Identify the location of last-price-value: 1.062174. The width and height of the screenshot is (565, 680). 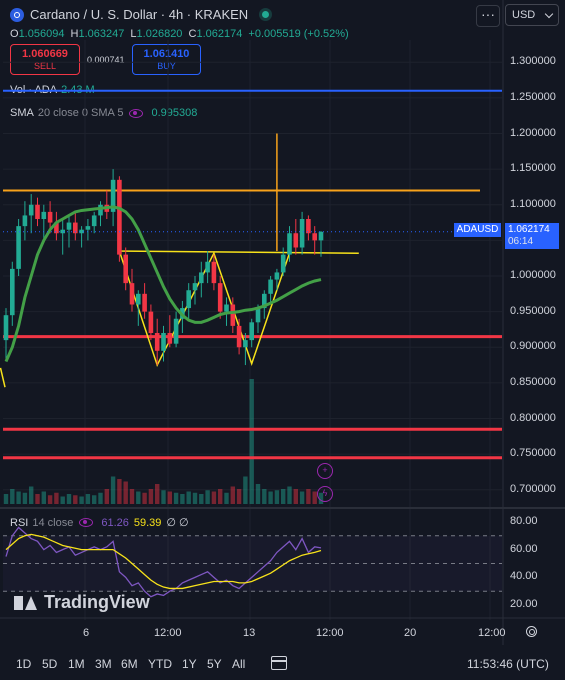
(533, 230).